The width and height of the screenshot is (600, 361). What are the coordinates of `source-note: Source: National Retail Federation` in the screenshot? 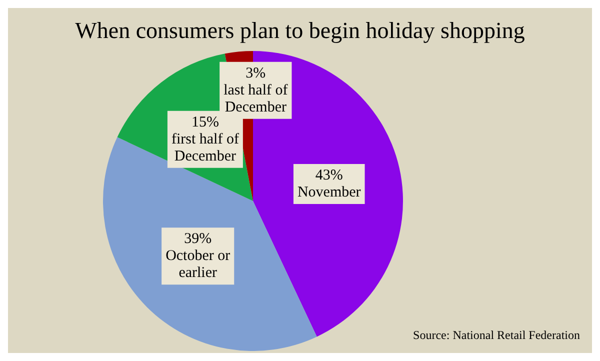 It's located at (496, 335).